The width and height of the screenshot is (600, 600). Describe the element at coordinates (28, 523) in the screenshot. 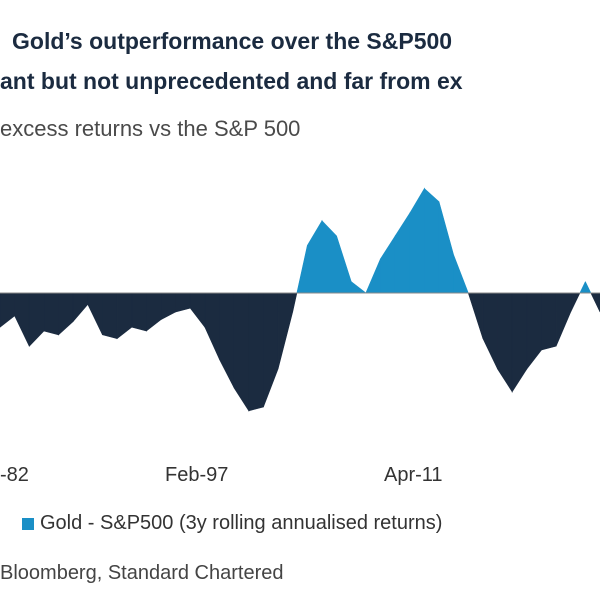

I see `legend-swatch` at that location.